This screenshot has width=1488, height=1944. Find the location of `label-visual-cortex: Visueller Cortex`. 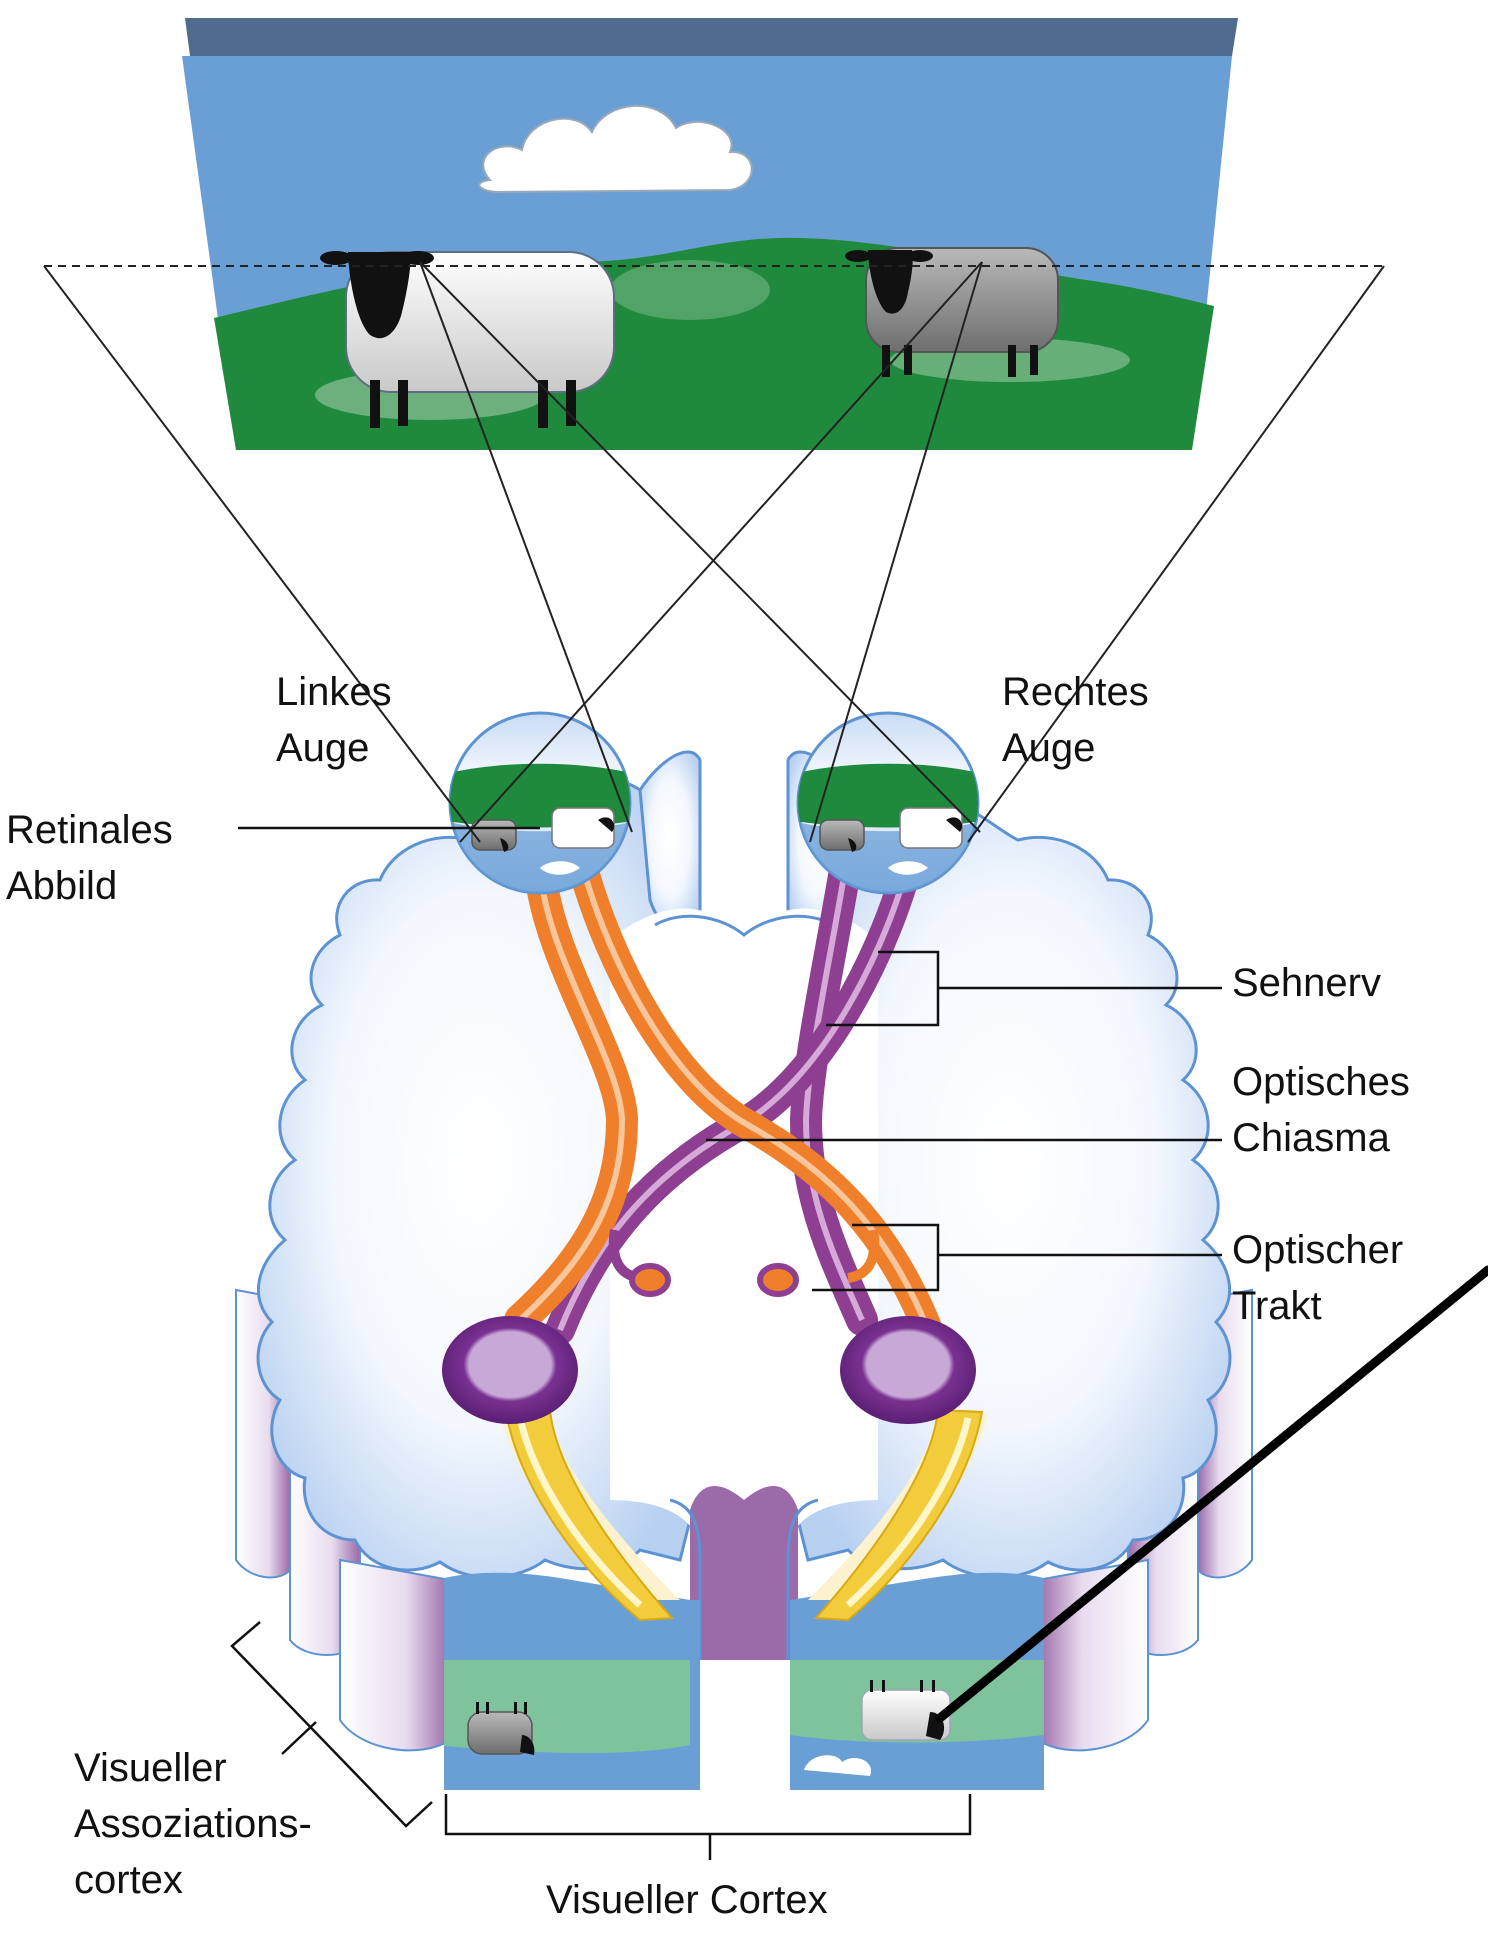

label-visual-cortex: Visueller Cortex is located at coordinates (687, 1900).